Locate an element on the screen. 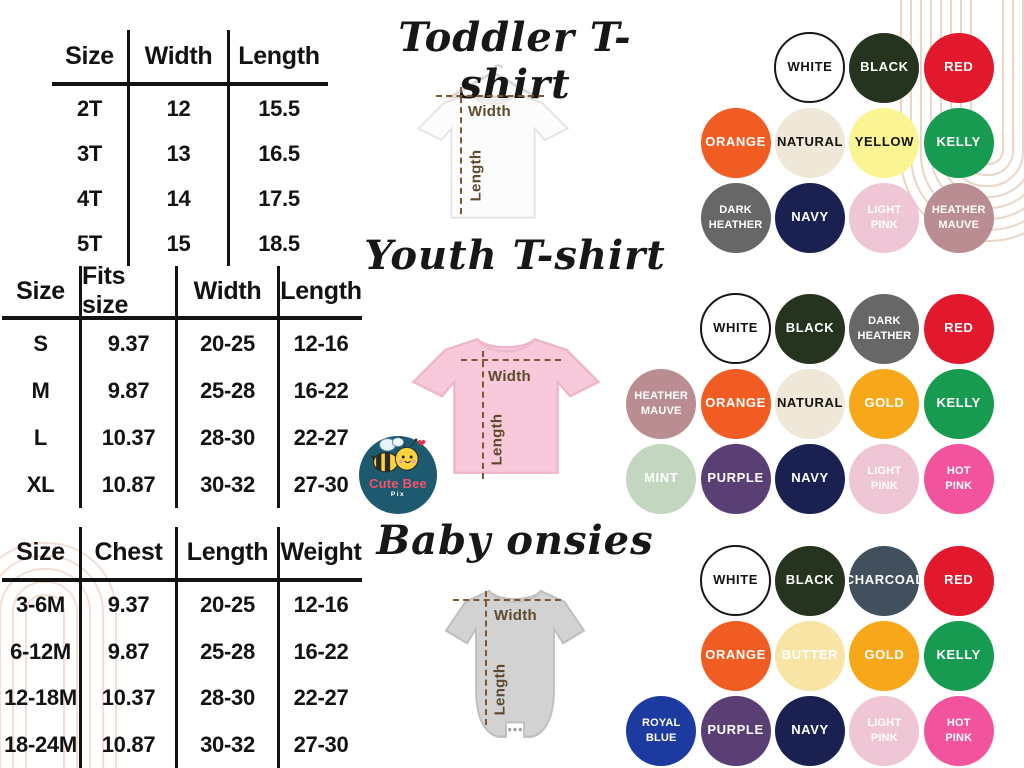  table-cell: 15.5 is located at coordinates (279, 108).